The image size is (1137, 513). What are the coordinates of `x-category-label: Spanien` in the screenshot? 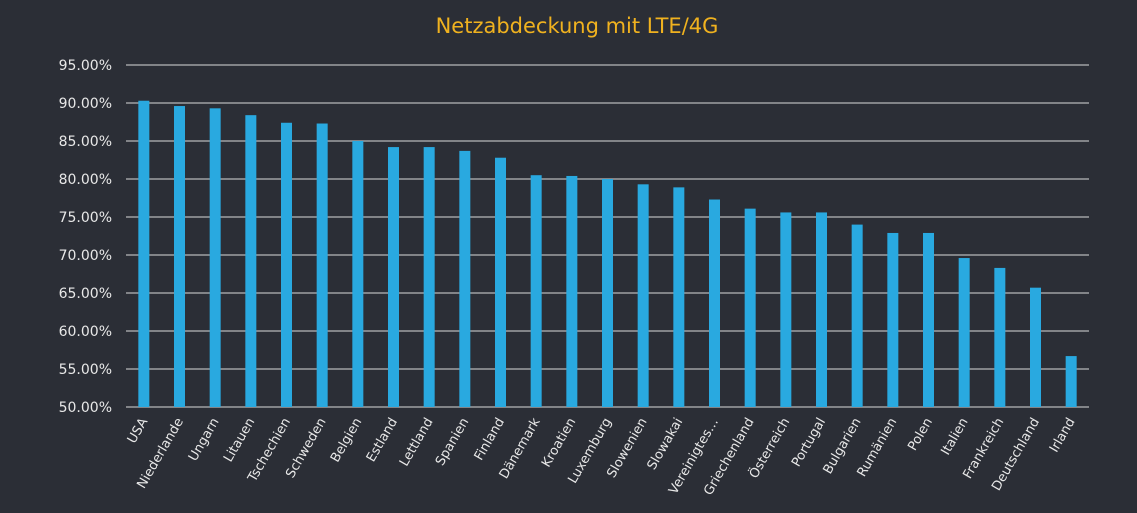 It's located at (452, 442).